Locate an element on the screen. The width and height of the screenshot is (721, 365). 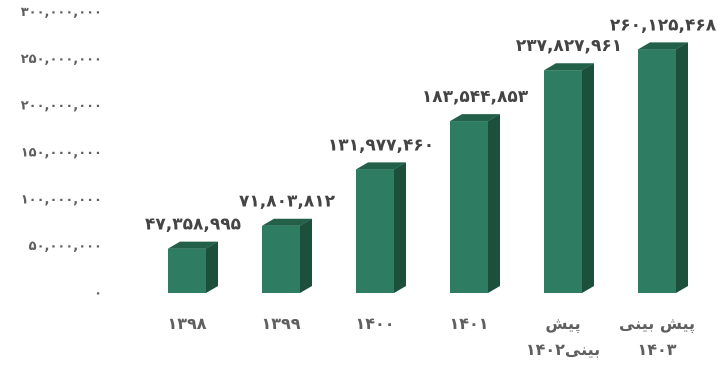
data-label: ۴۷,۳۵۸,۹۹۵ is located at coordinates (193, 225).